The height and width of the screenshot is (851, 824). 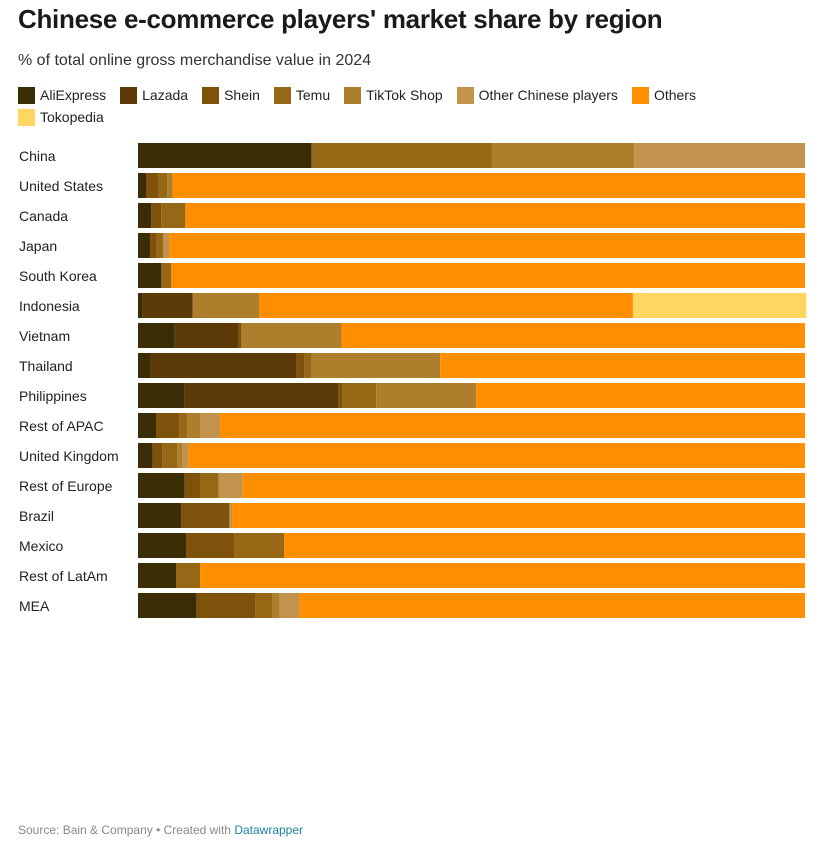 What do you see at coordinates (173, 215) in the screenshot?
I see `bar-canada-temu` at bounding box center [173, 215].